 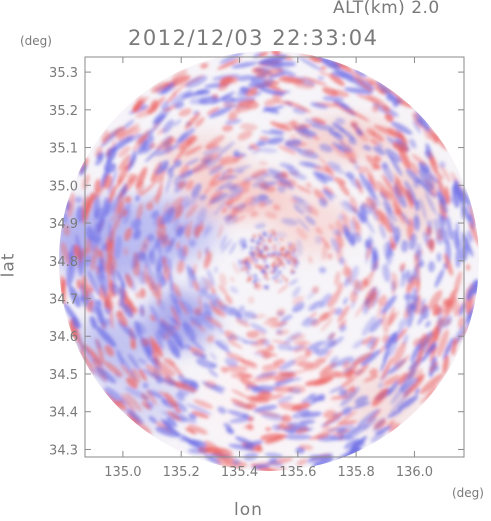 What do you see at coordinates (239, 472) in the screenshot?
I see `x-tick-label: 135.4` at bounding box center [239, 472].